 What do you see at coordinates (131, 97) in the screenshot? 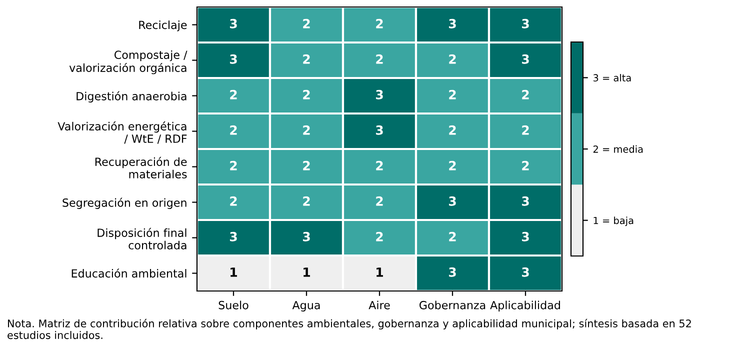
I see `y-tick-label: Digestión anaerobia` at bounding box center [131, 97].